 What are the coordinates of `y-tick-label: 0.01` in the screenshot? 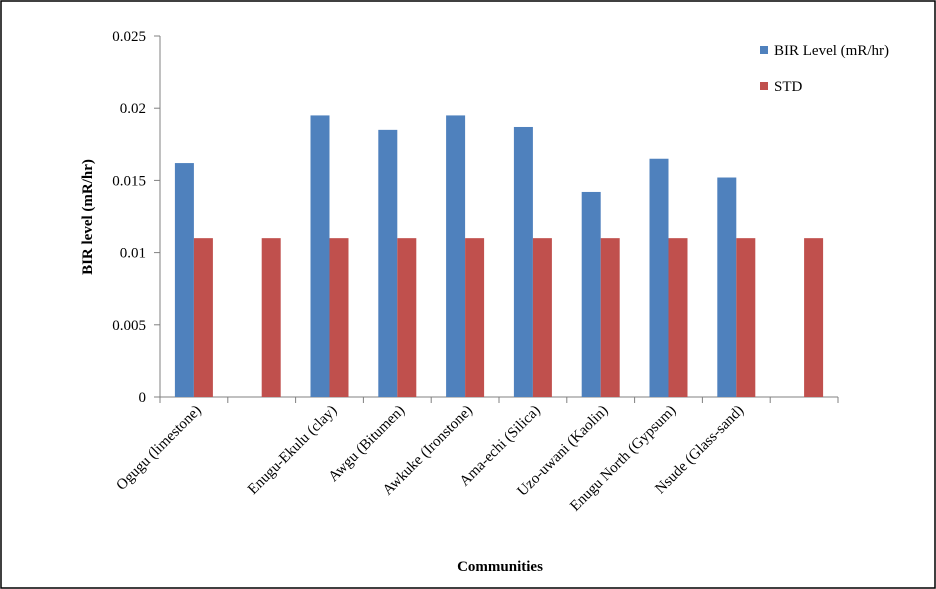 It's located at (133, 254).